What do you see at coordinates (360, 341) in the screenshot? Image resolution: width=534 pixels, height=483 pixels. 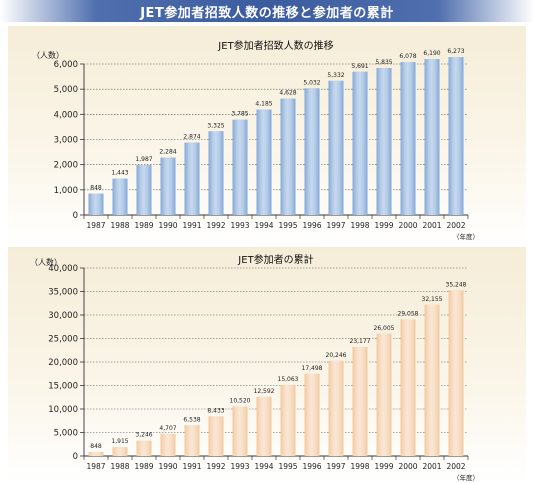 I see `data-label: 23,177` at bounding box center [360, 341].